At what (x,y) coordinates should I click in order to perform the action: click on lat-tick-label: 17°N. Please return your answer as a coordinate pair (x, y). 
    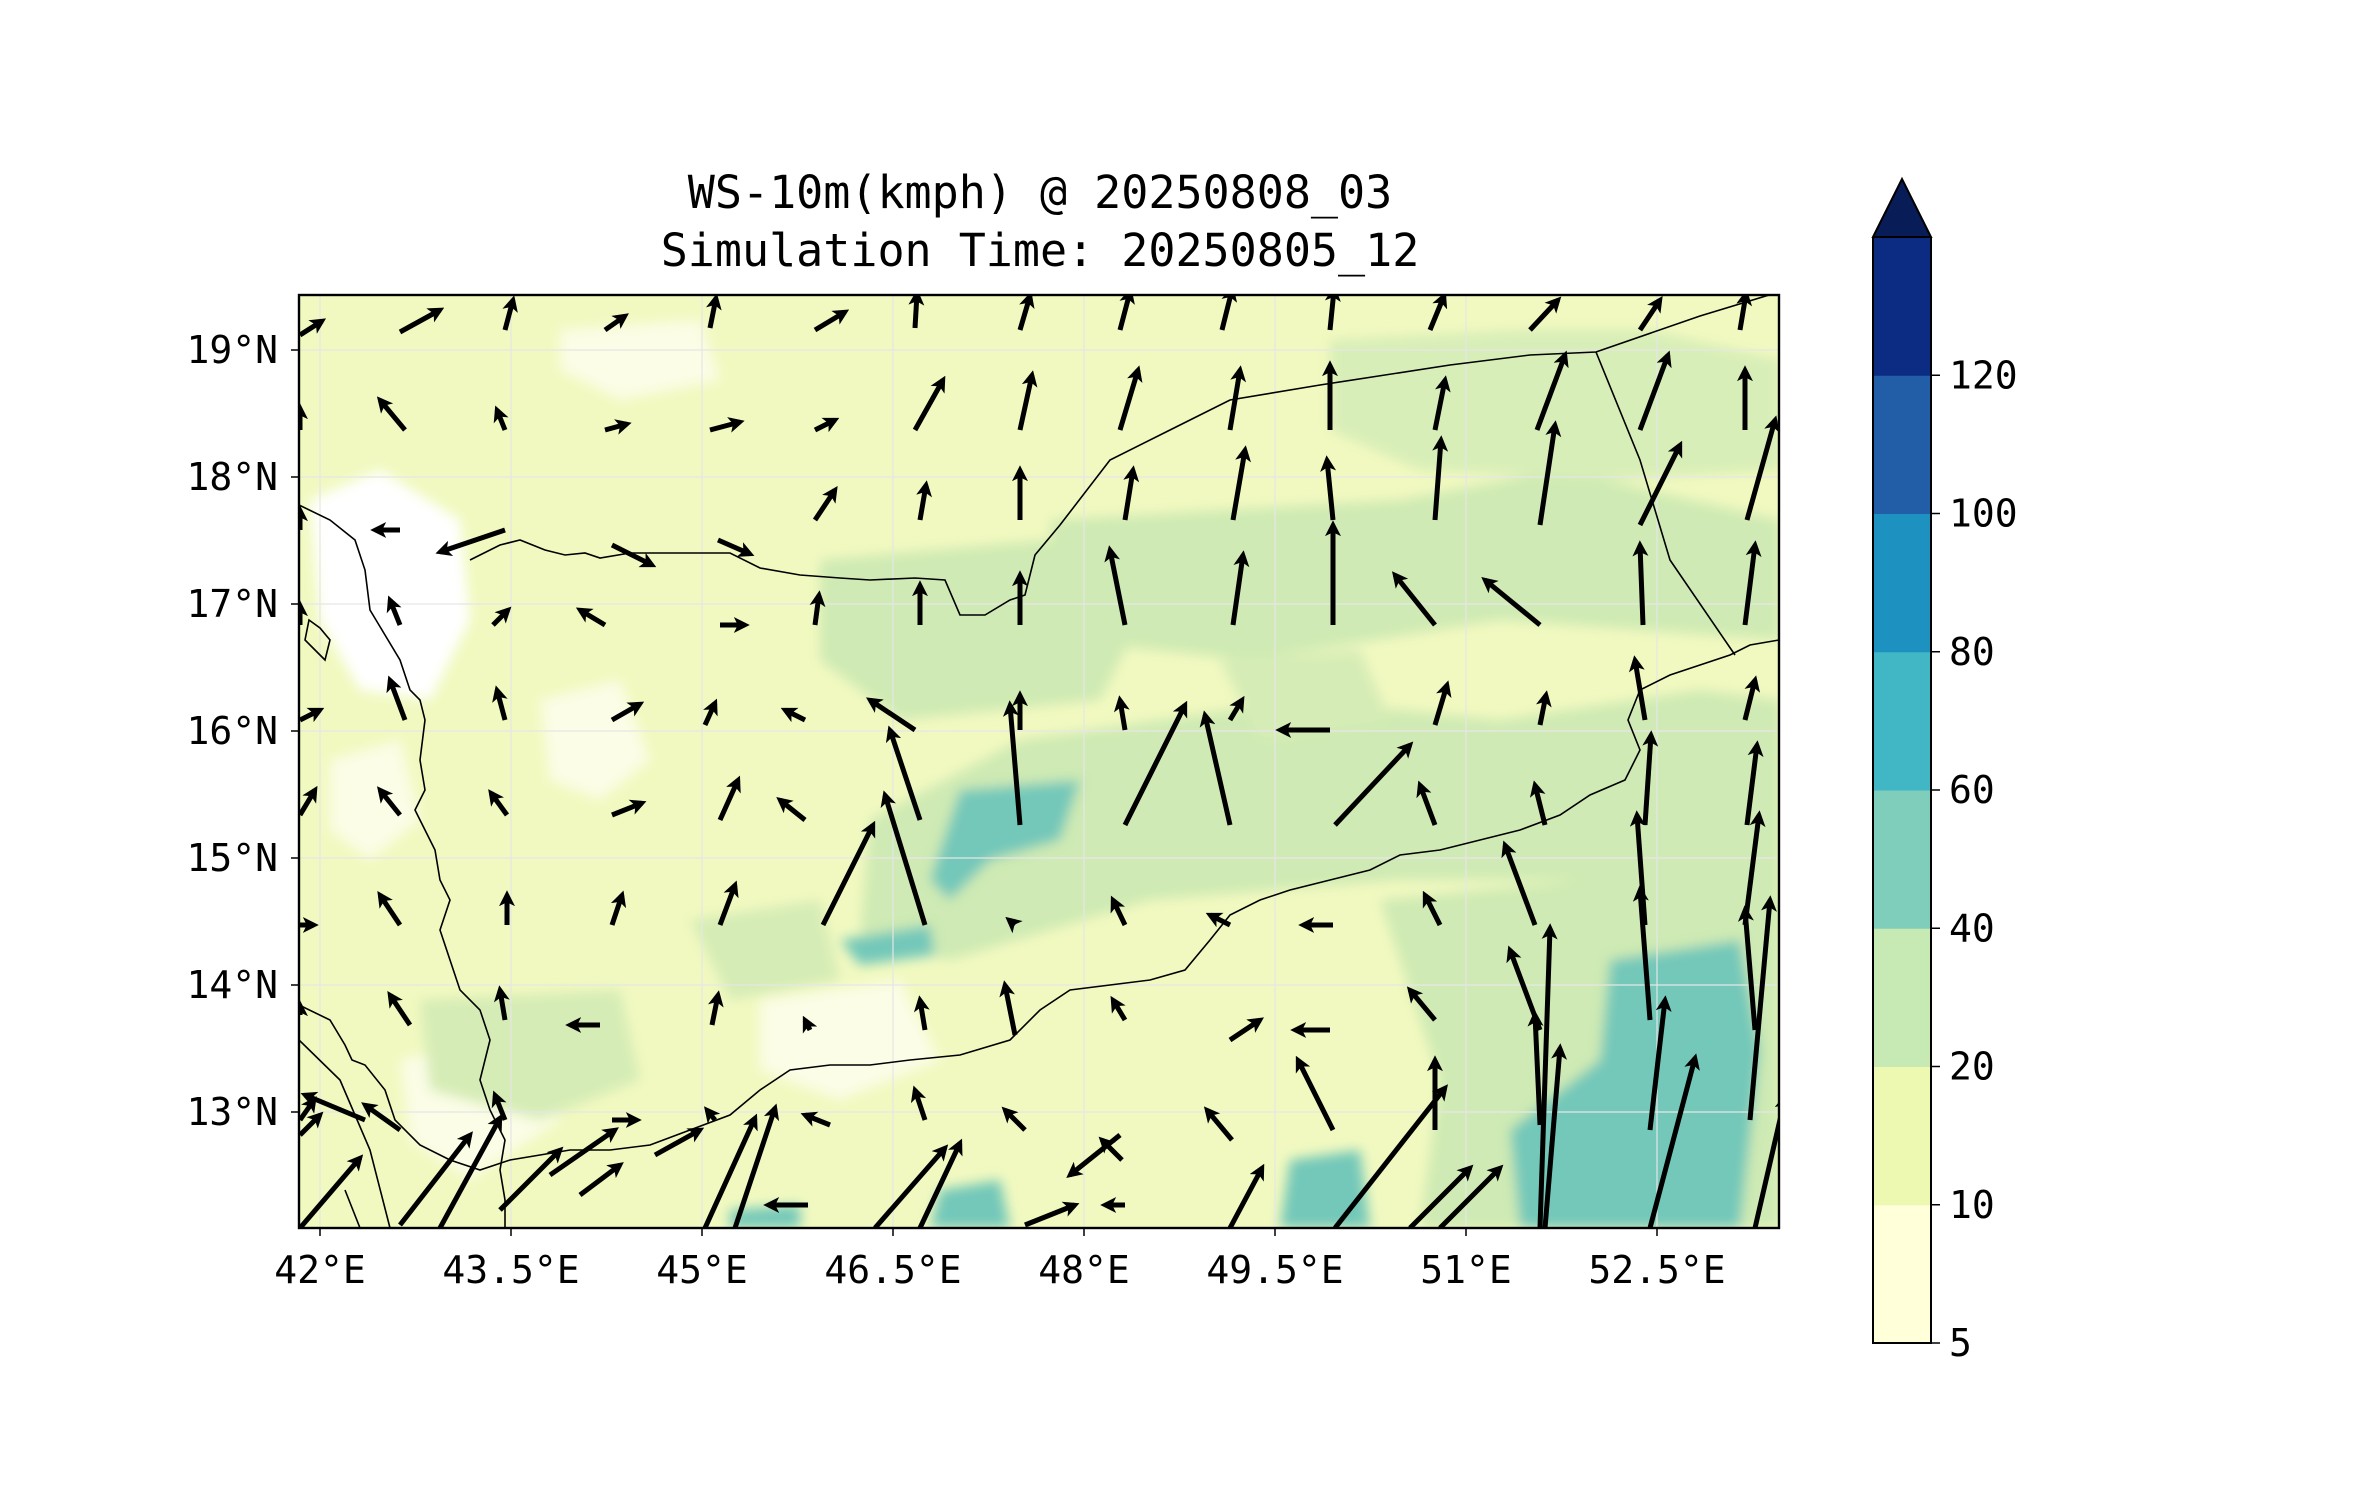
    Looking at the image, I should click on (232, 604).